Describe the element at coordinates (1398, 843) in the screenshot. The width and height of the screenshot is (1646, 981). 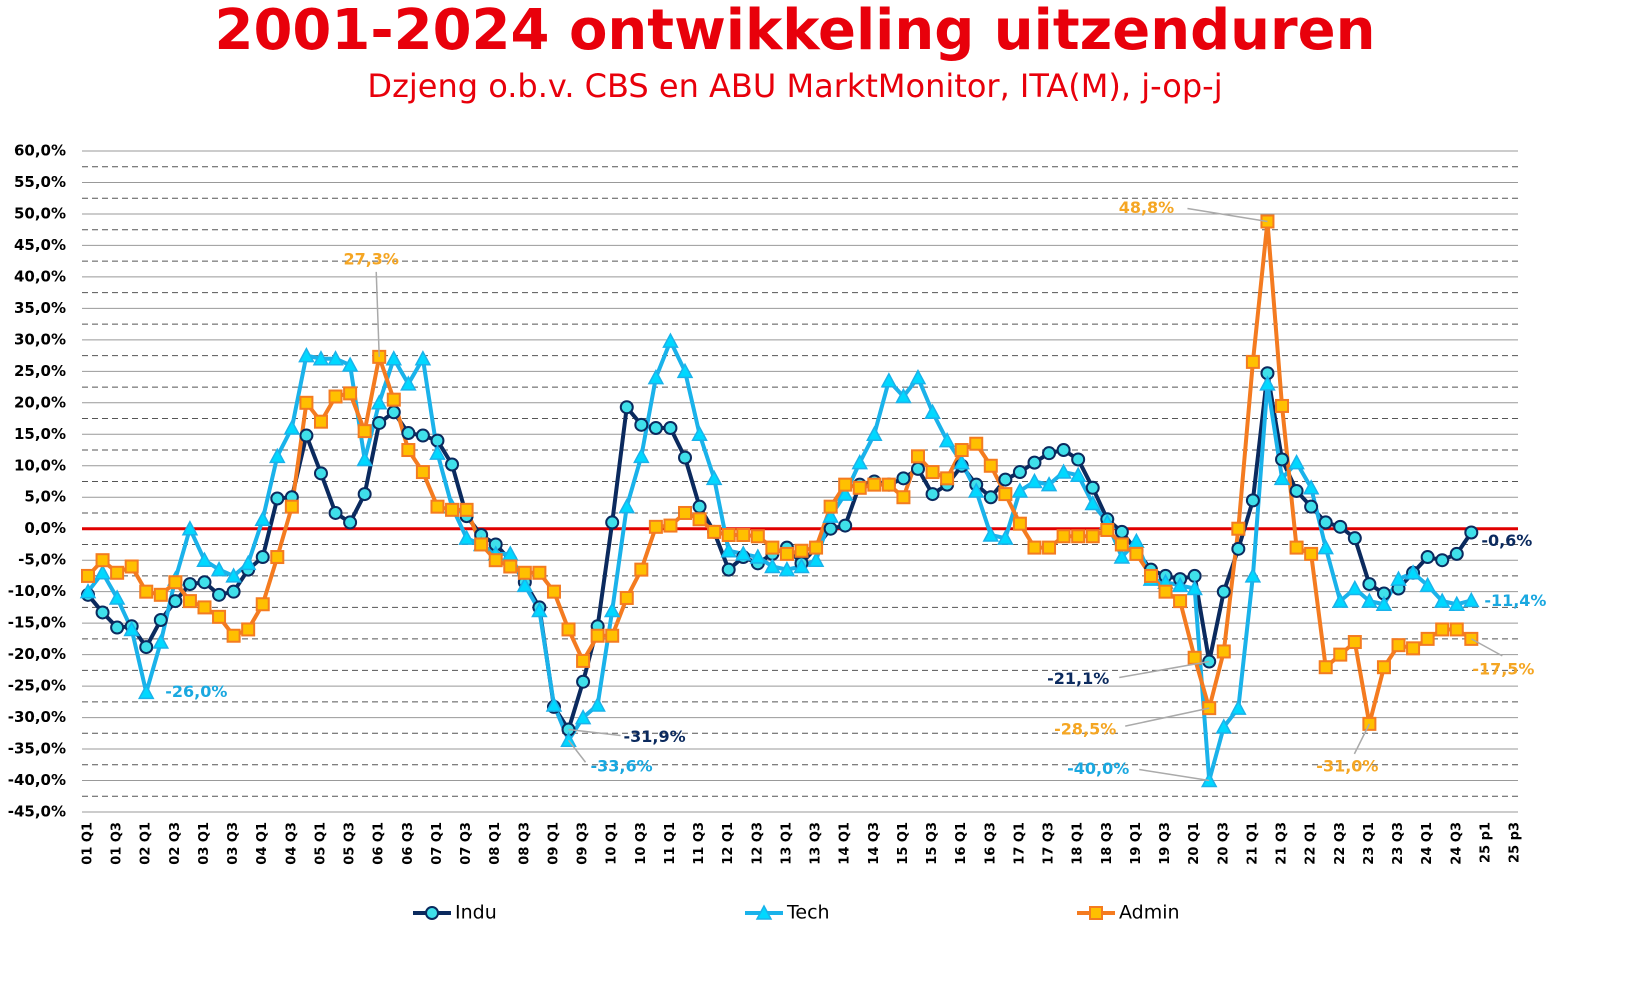
I see `x-tick-label: 23 Q3` at that location.